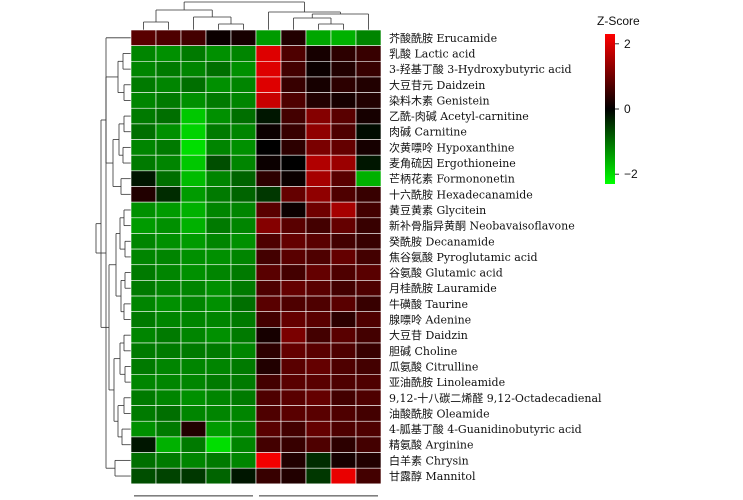  I want to click on legend-colorbar, so click(610, 109).